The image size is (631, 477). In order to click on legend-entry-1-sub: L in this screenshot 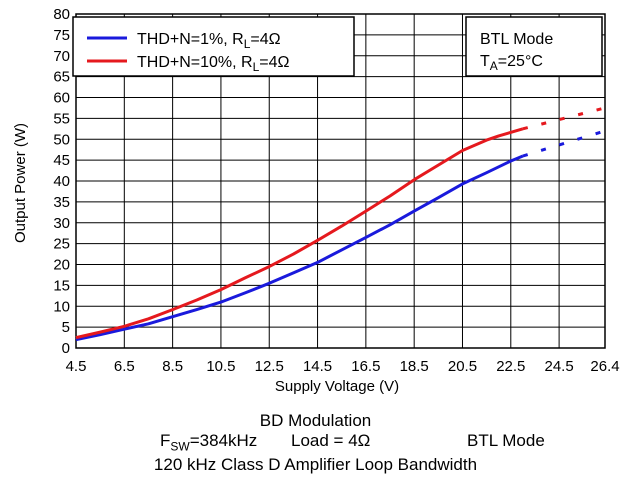, I will do `click(247, 44)`.